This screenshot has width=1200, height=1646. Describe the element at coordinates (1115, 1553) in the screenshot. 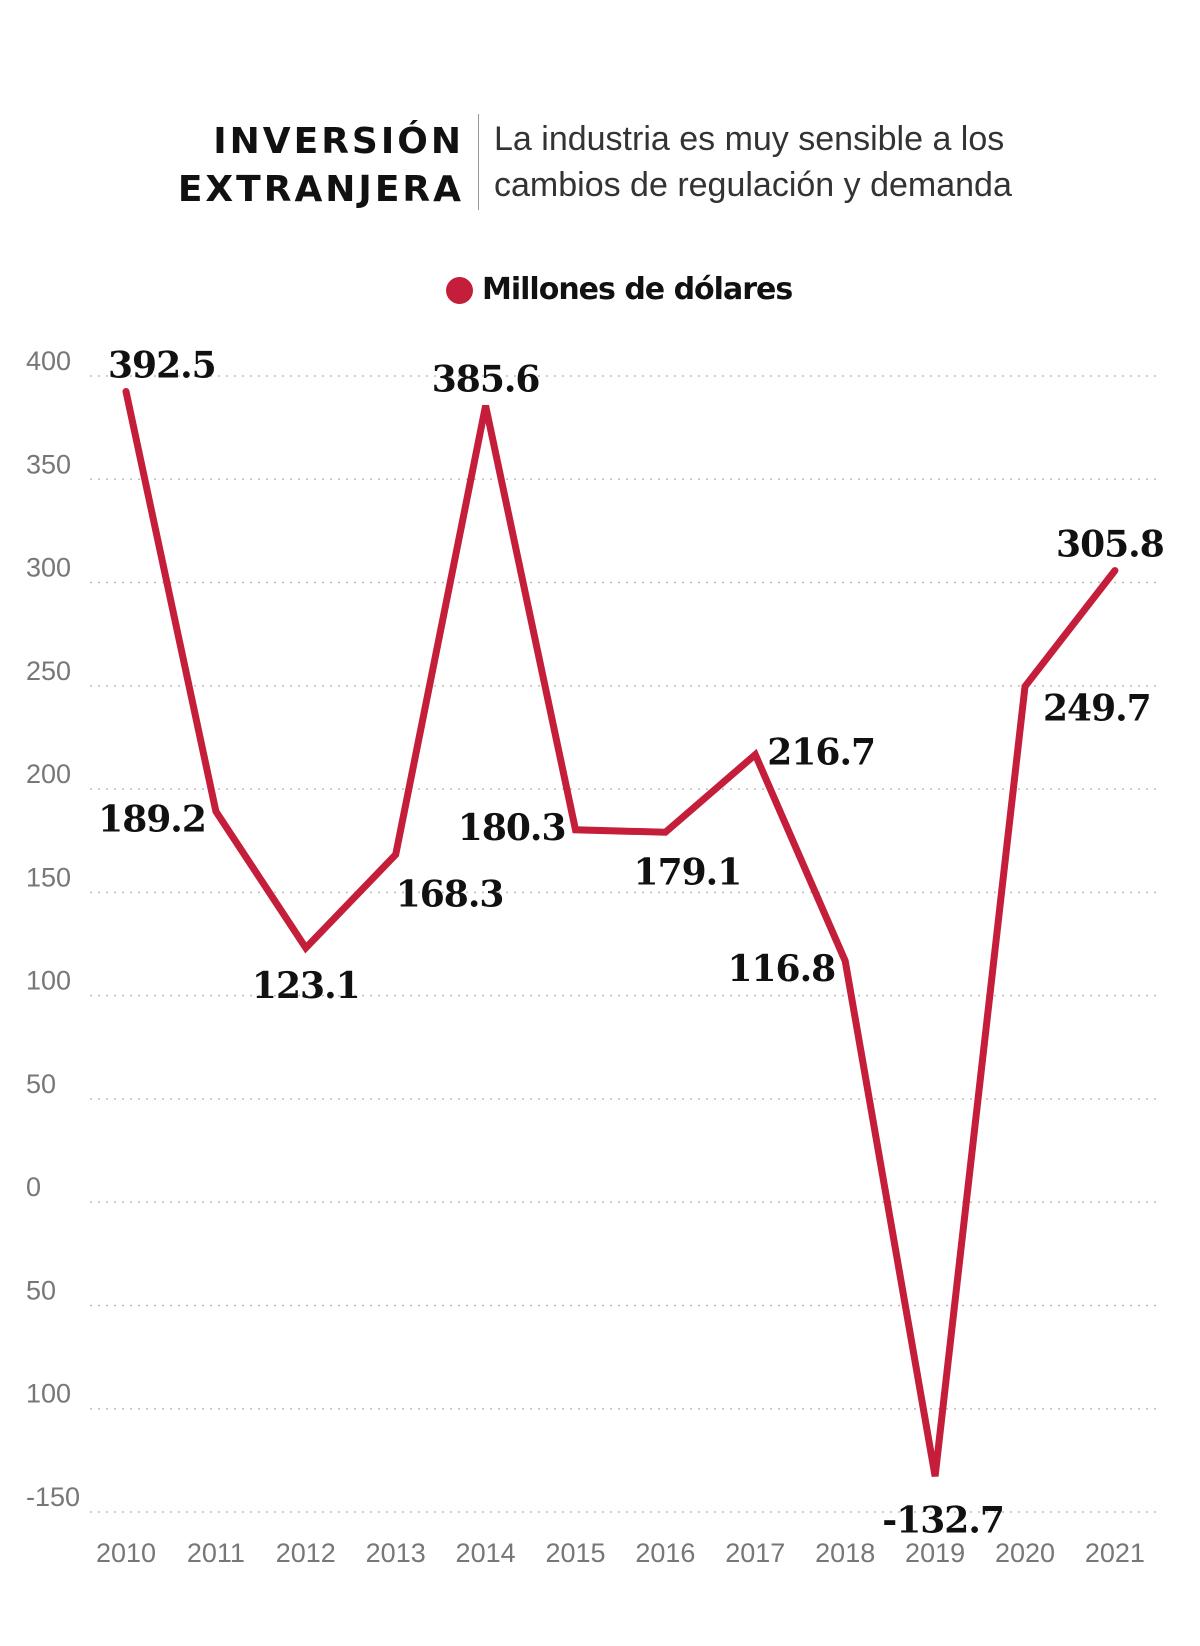

I see `x-tick-label: 2021` at that location.